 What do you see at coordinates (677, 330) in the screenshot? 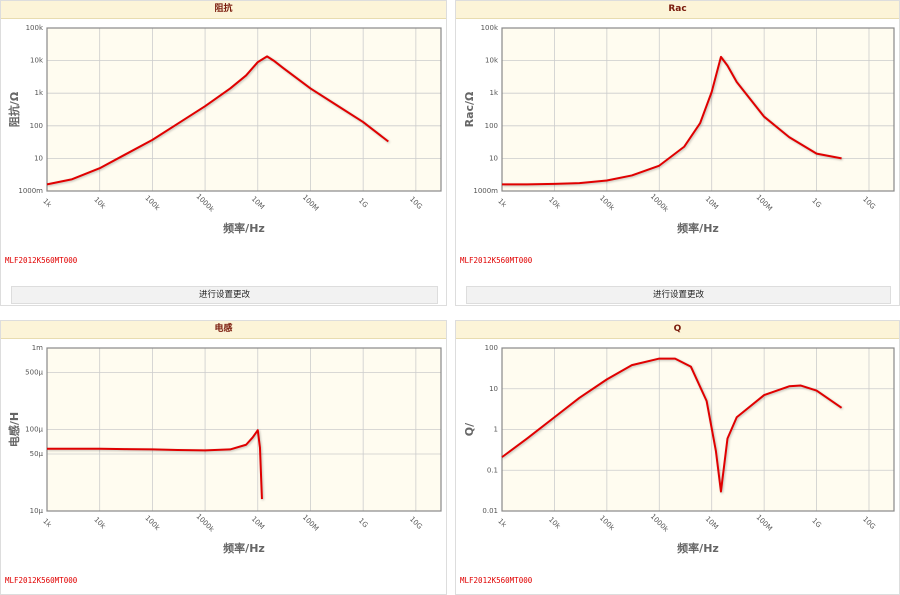
I see `panel-title: Q` at bounding box center [677, 330].